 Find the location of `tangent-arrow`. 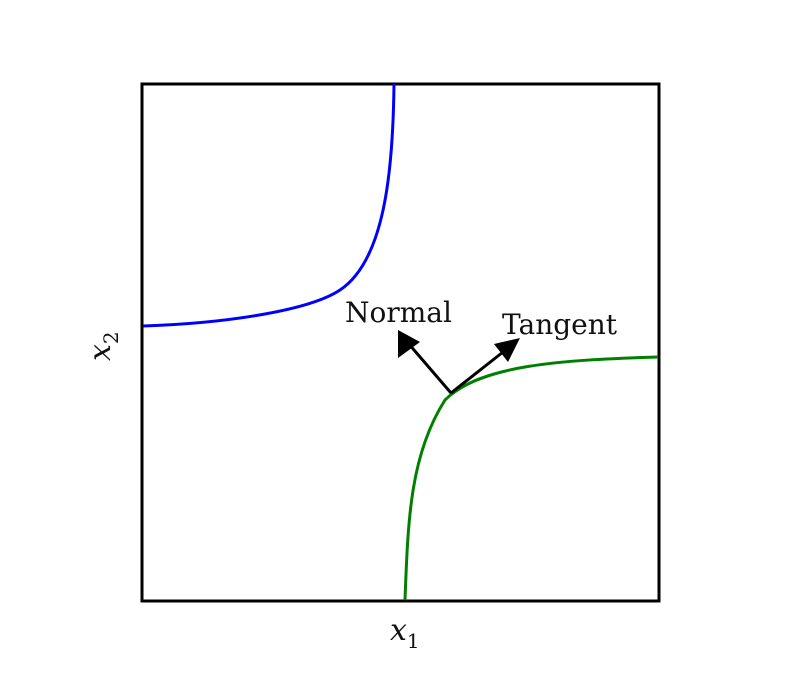

tangent-arrow is located at coordinates (477, 372).